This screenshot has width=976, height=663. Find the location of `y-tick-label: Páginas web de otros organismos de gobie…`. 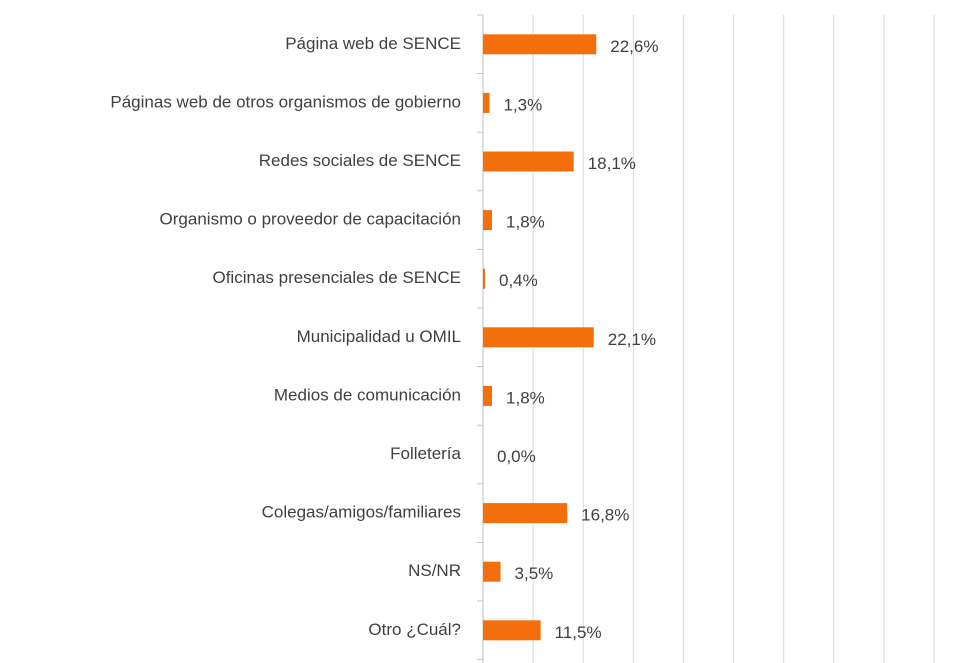

y-tick-label: Páginas web de otros organismos de gobie… is located at coordinates (285, 101).